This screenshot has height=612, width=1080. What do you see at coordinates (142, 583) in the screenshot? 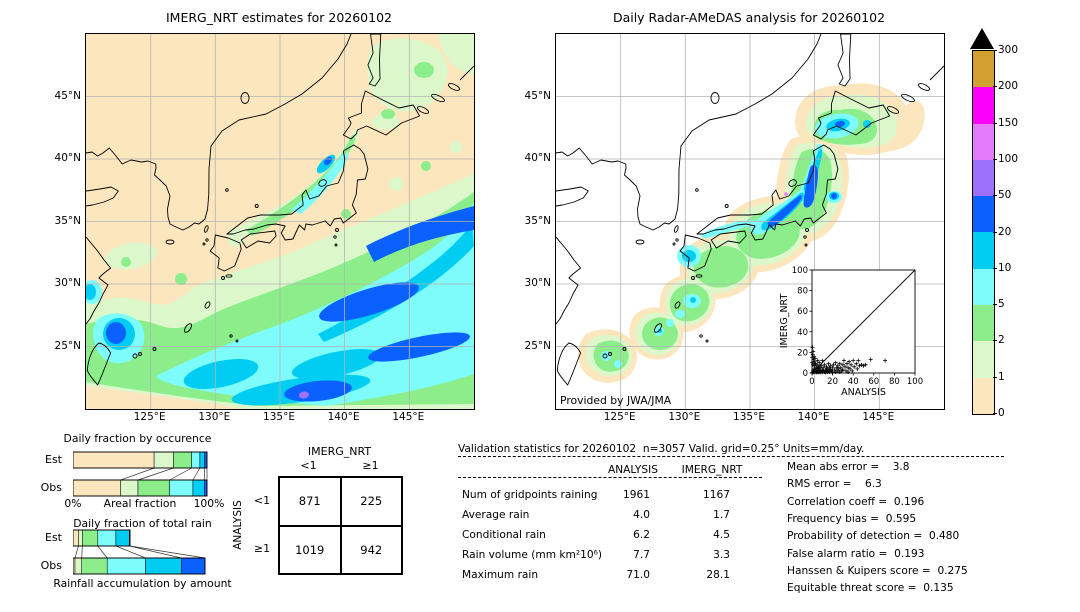
I see `totalrain-xaxis-label: Rainfall accumulation by amount` at bounding box center [142, 583].